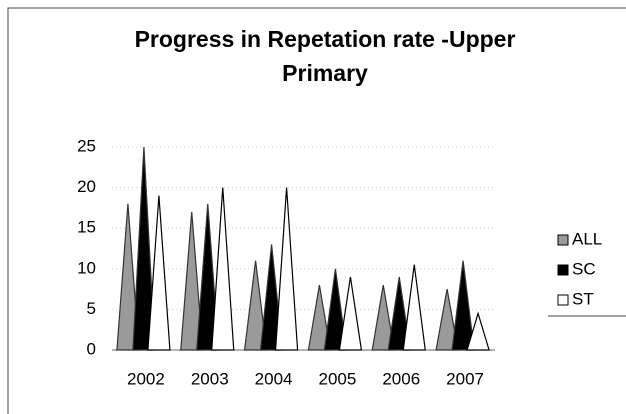 The image size is (626, 414). Describe the element at coordinates (91, 308) in the screenshot. I see `y-tick-label: 5` at that location.